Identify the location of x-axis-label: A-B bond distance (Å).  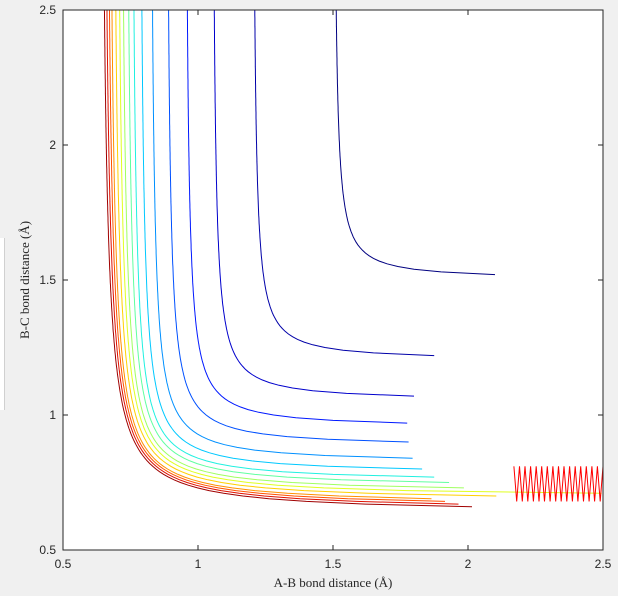
(333, 582).